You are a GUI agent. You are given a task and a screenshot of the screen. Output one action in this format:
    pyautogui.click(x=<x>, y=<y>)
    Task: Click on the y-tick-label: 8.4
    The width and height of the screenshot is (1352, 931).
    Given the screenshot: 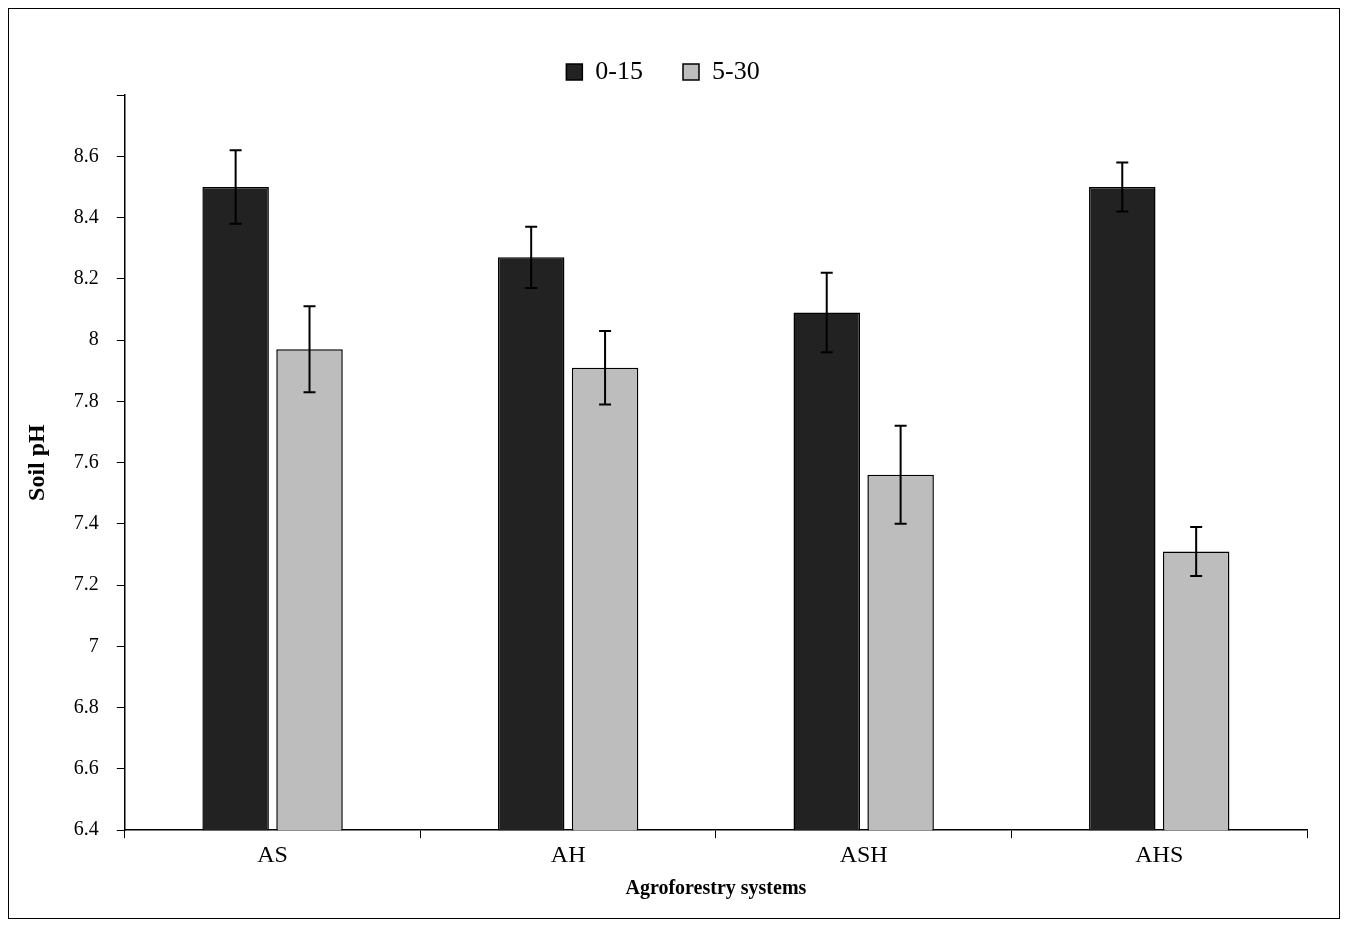 What is the action you would take?
    pyautogui.click(x=86, y=215)
    